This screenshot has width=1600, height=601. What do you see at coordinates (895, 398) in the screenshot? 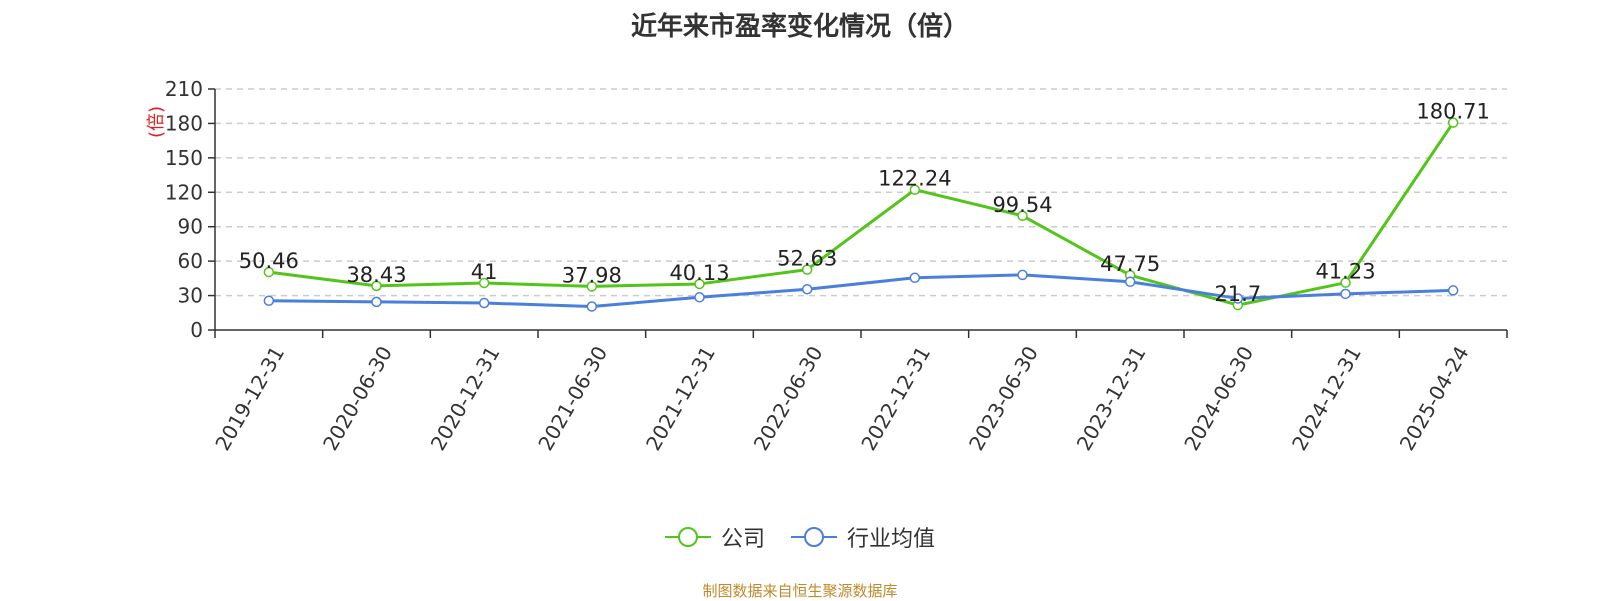
I see `x-tick-label: 2022-12-31` at bounding box center [895, 398].